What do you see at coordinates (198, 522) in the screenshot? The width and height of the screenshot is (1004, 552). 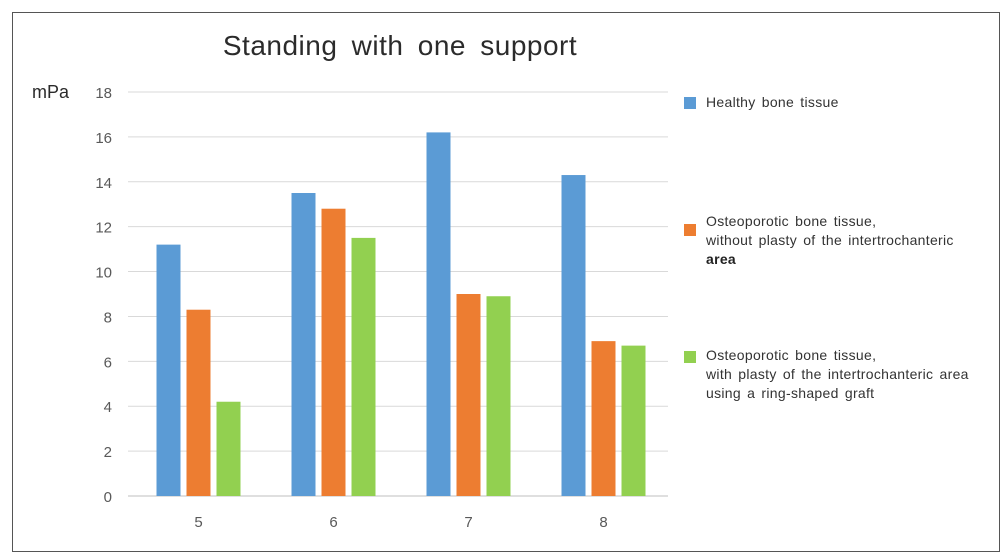 I see `x-tick-label: 5` at bounding box center [198, 522].